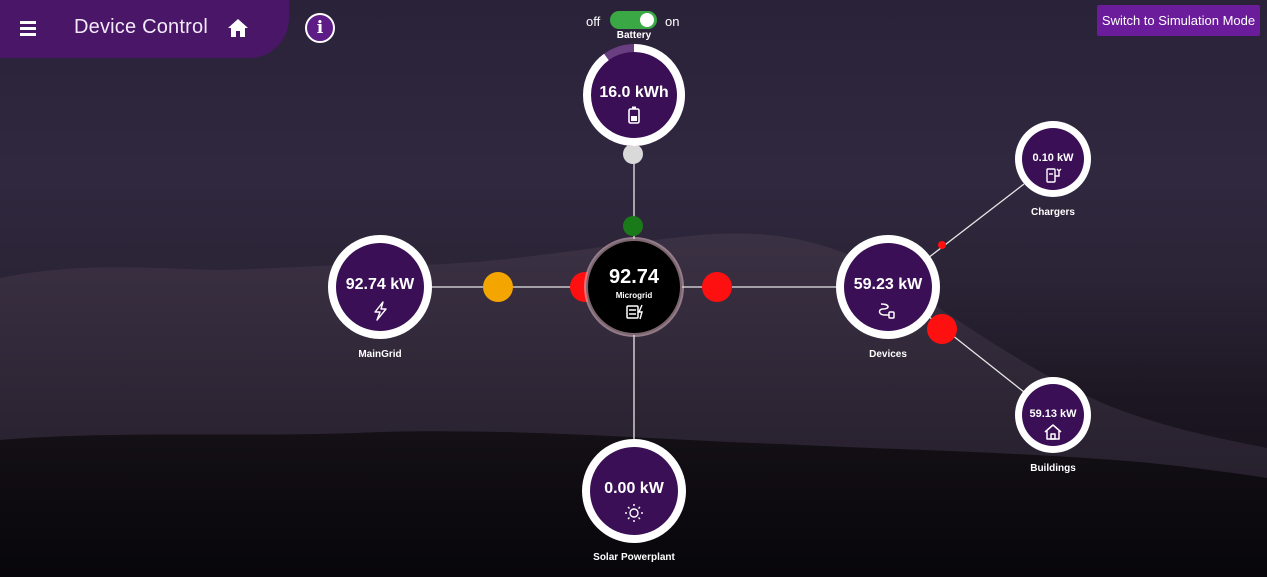 Image resolution: width=1267 pixels, height=577 pixels. I want to click on buildings-flow-dot, so click(942, 329).